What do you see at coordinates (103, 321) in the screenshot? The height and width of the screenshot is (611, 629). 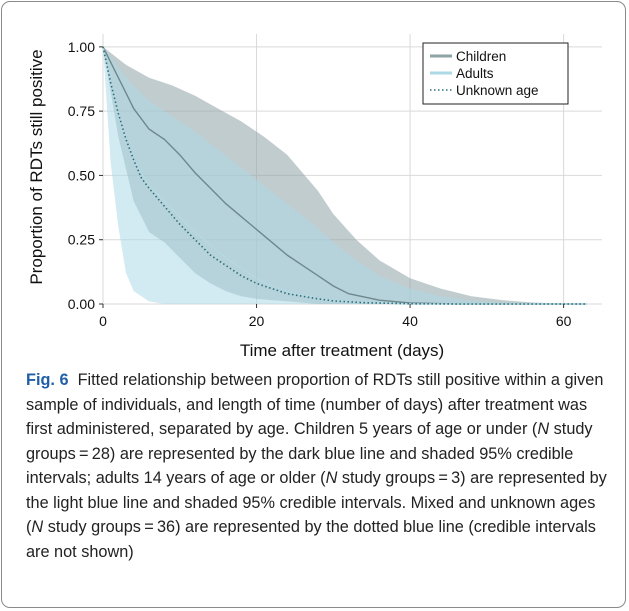 I see `x-tick-label: 0` at bounding box center [103, 321].